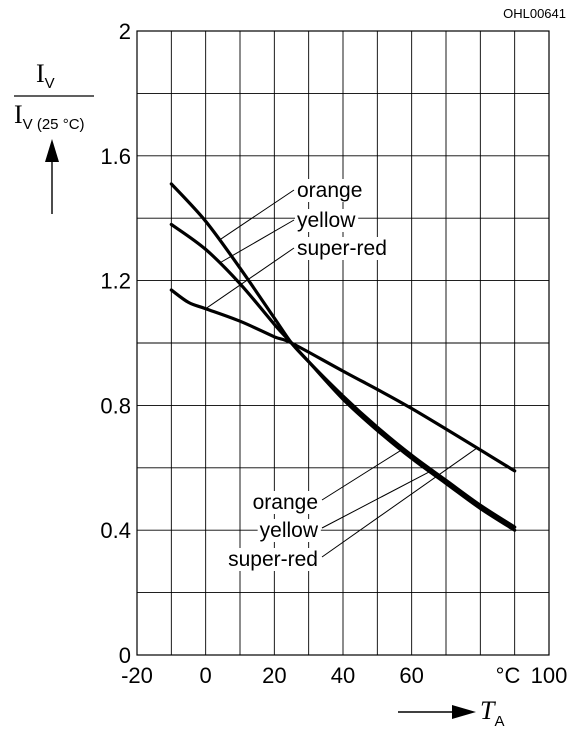  I want to click on y-axis-label: IV IV (25 °C), so click(54, 136).